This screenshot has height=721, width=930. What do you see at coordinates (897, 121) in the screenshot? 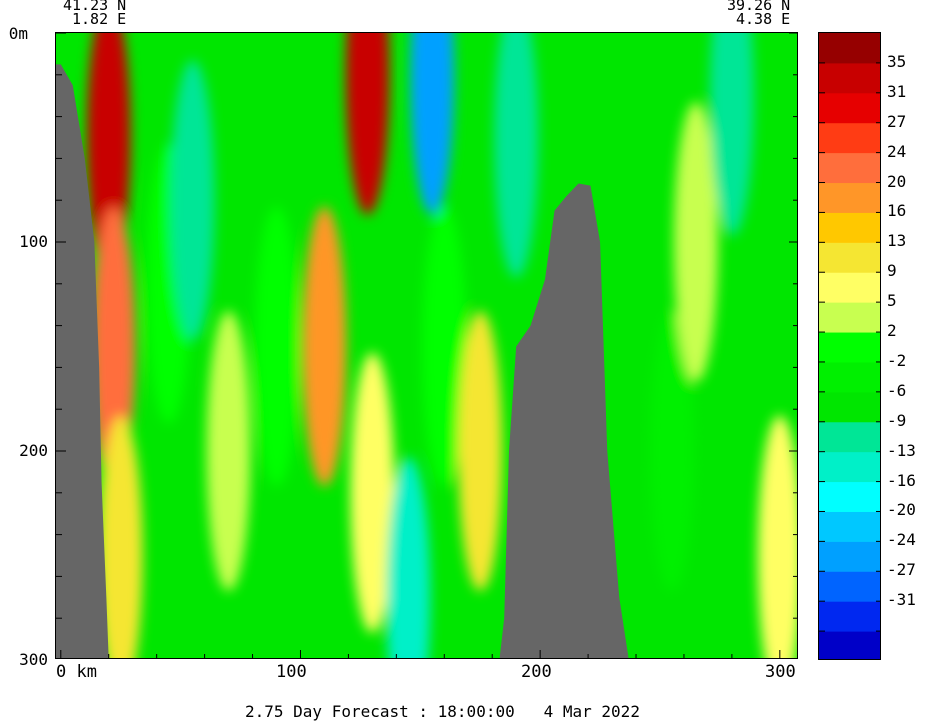
I see `colorbar-label-2: 27` at bounding box center [897, 121].